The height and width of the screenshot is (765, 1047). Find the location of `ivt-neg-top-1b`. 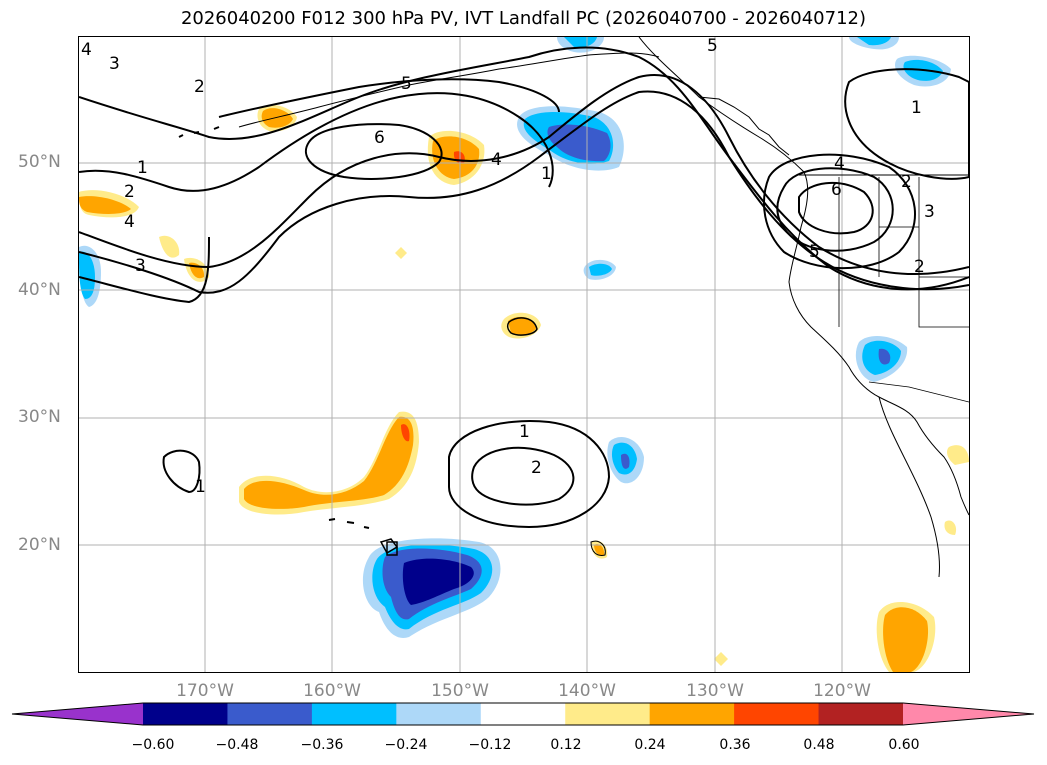

ivt-neg-top-1b is located at coordinates (580, 42).